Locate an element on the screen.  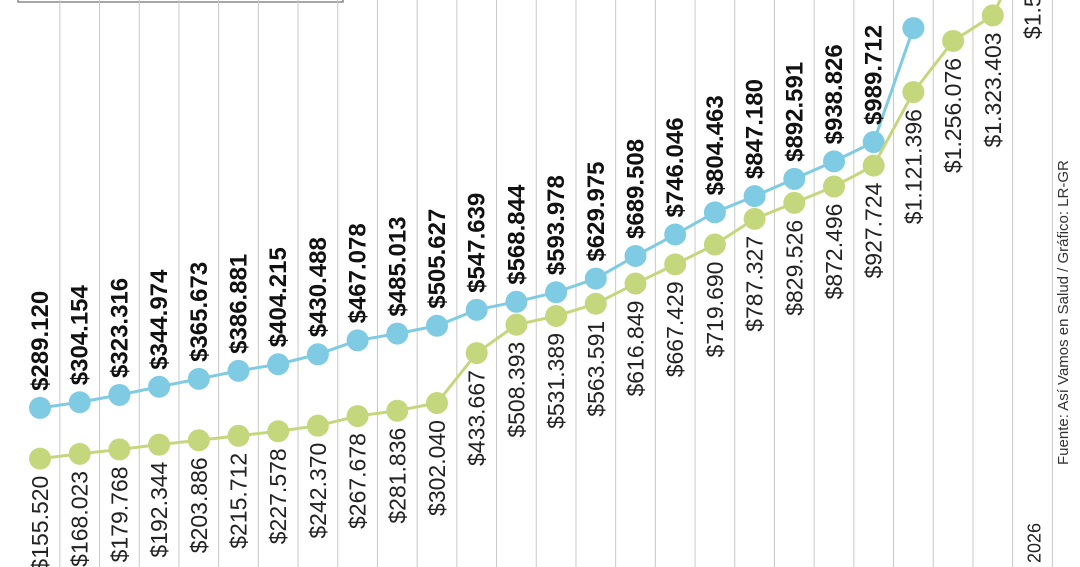
data-label: $508.393 is located at coordinates (516, 390).